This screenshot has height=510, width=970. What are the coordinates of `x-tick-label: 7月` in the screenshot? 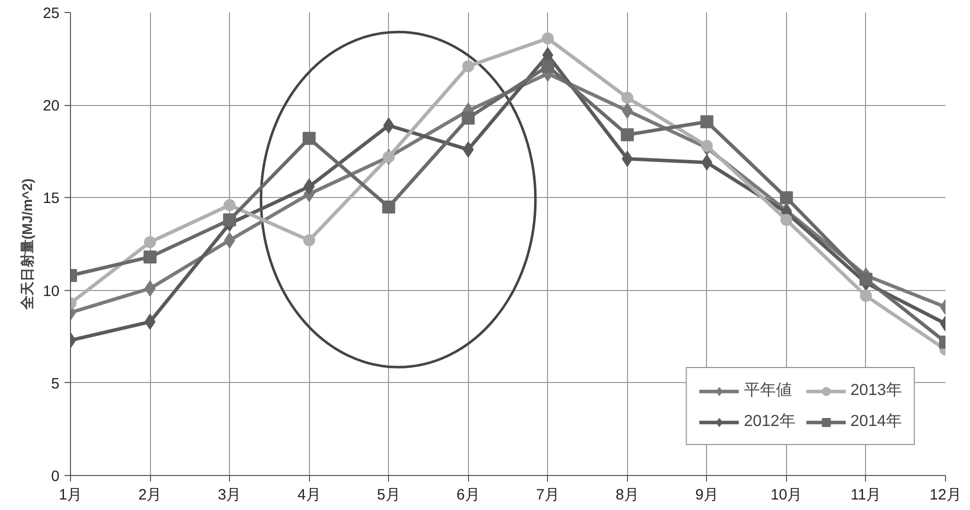 It's located at (548, 495).